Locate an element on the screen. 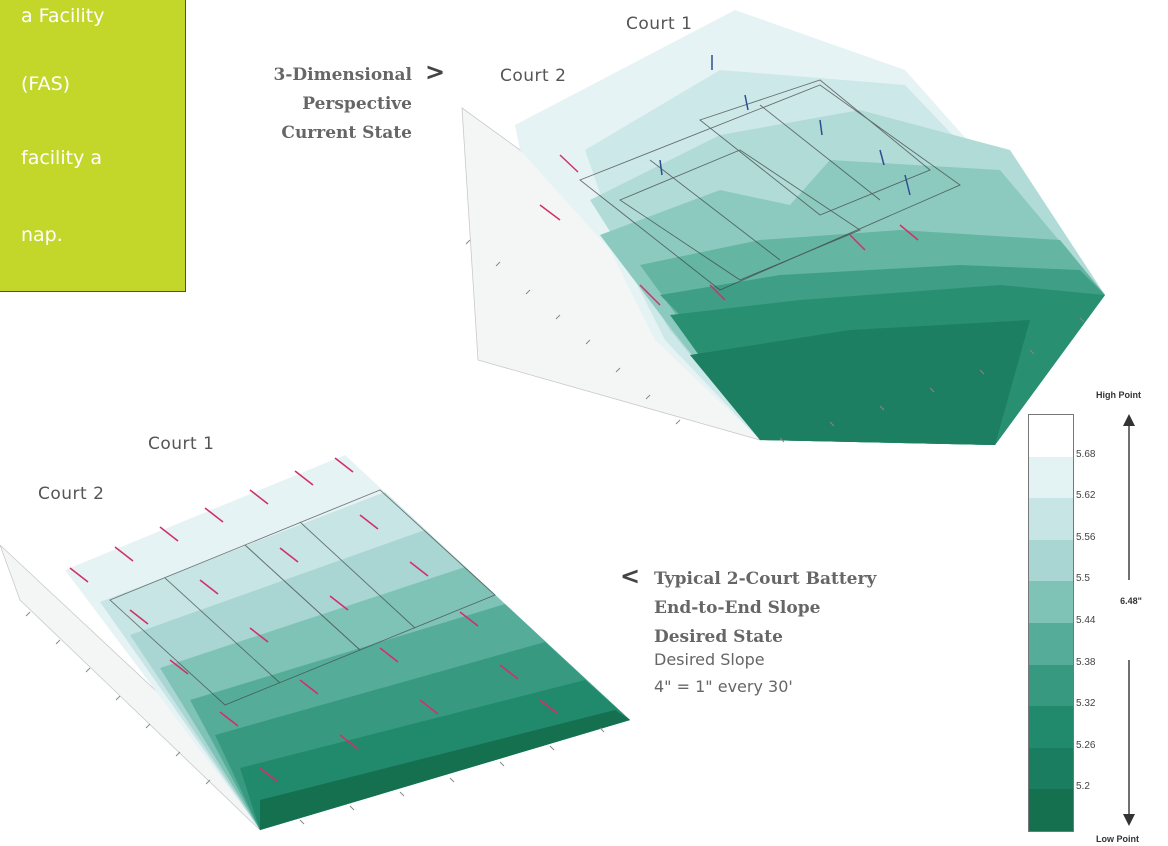 This screenshot has width=1168, height=846. callout-line-1: a Facility is located at coordinates (63, 16).